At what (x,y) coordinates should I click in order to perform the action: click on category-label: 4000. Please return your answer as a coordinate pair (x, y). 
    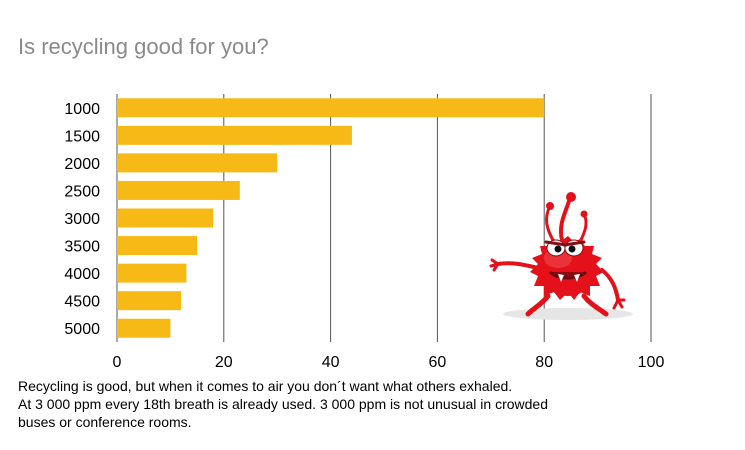
    Looking at the image, I should click on (82, 274).